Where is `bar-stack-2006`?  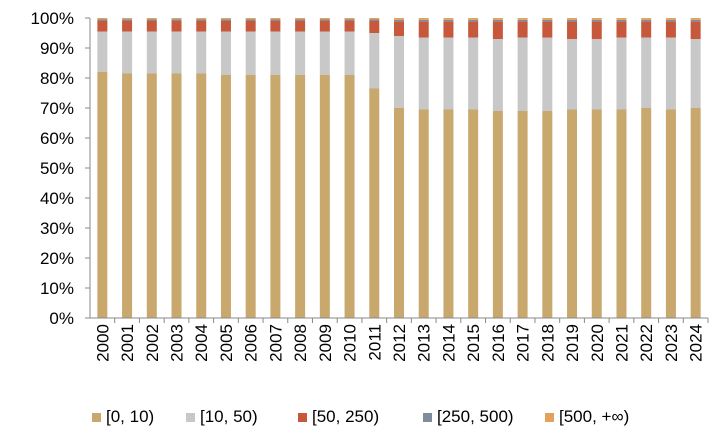
bar-stack-2006 is located at coordinates (250, 168).